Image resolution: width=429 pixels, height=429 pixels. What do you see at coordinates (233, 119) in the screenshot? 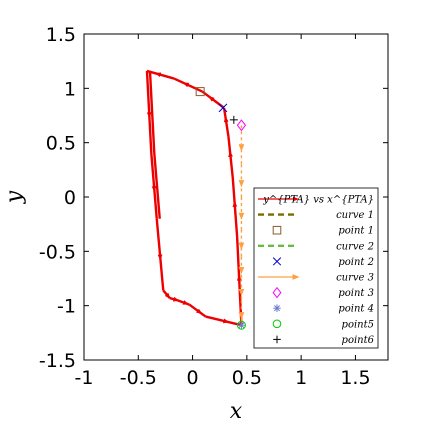
I see `series-point6-marker` at bounding box center [233, 119].